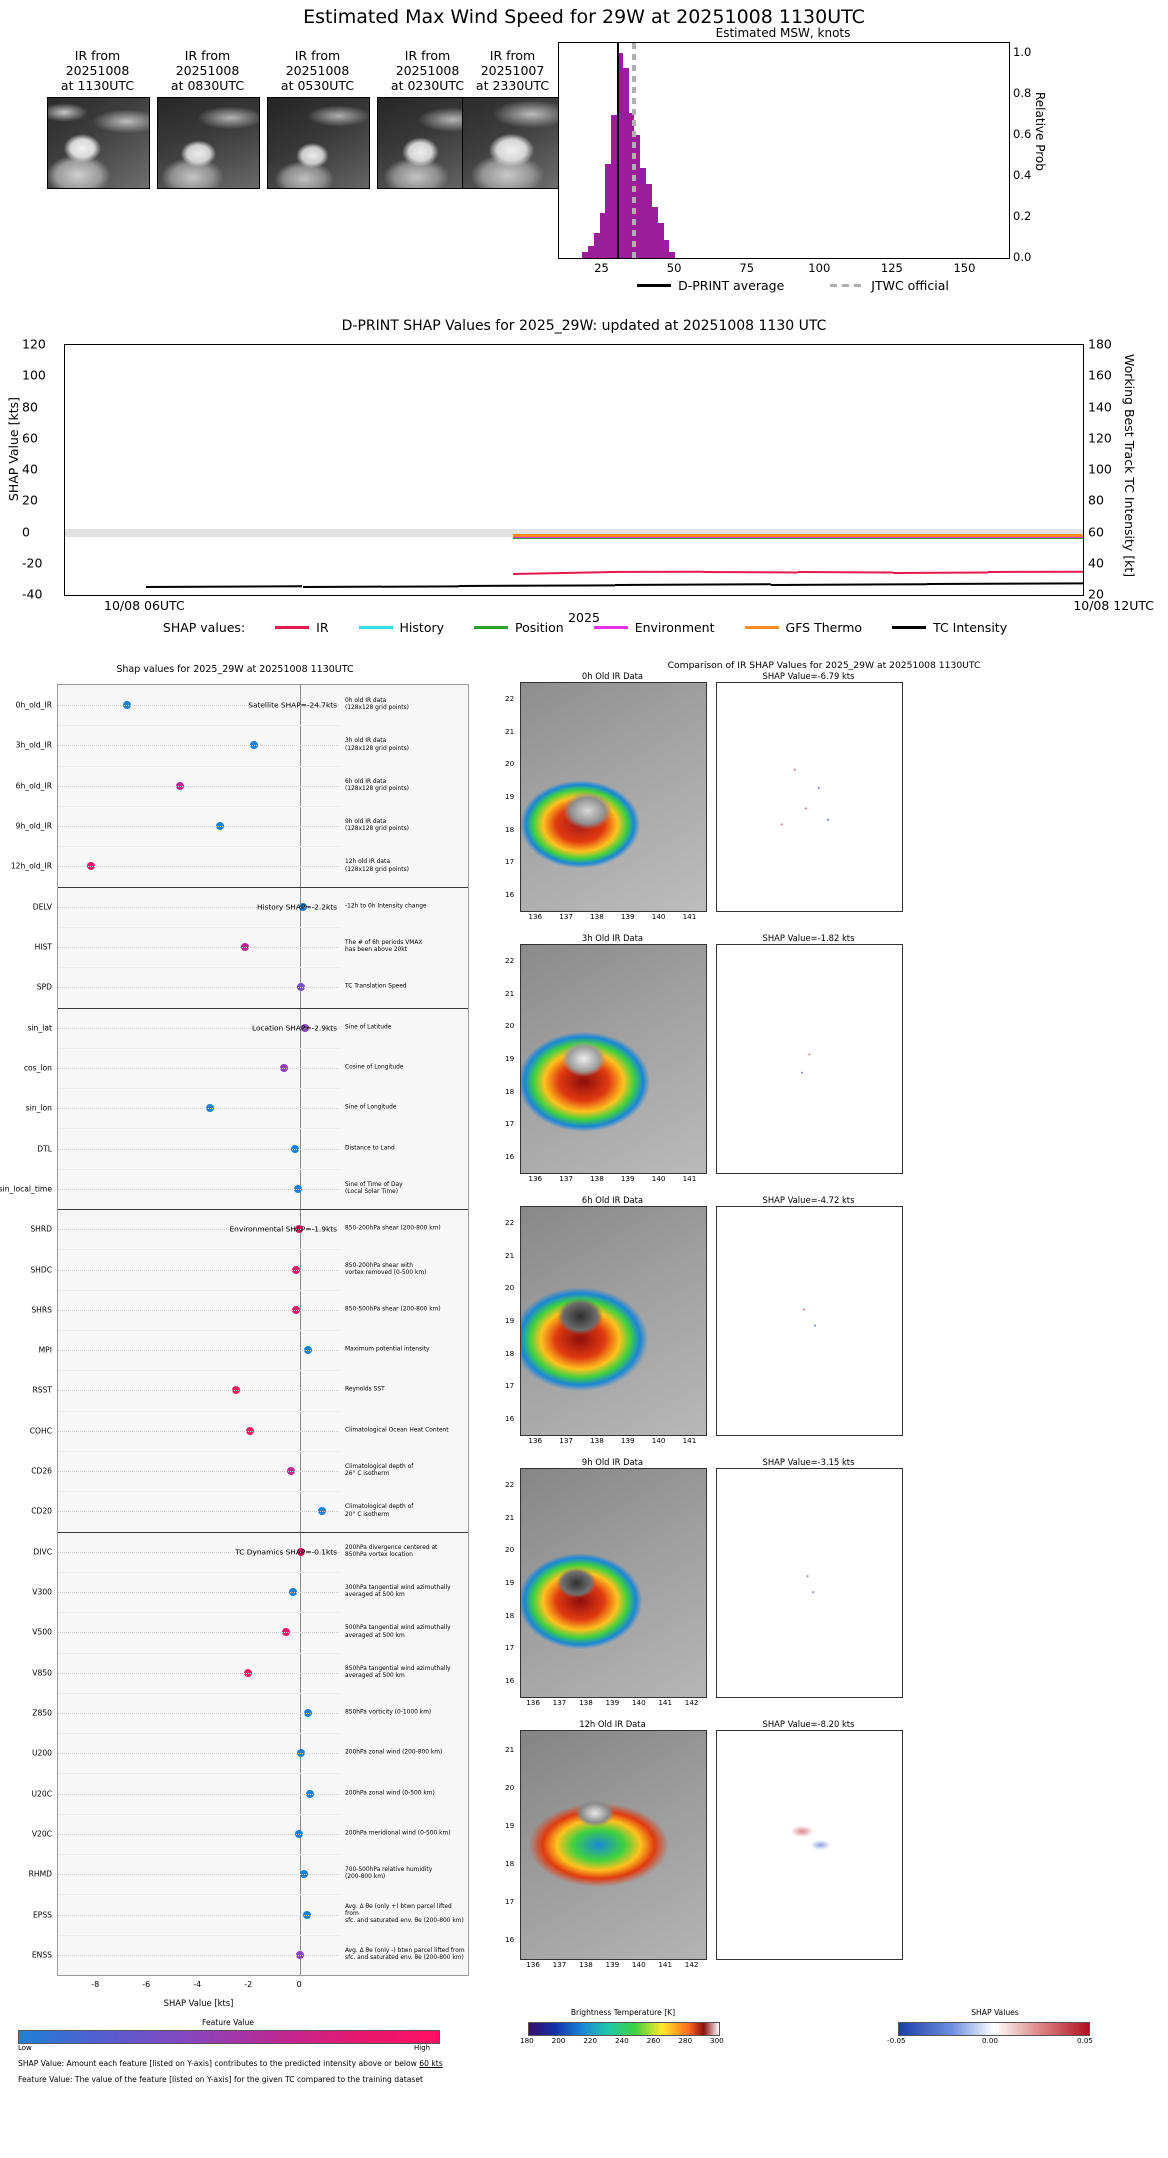 This screenshot has height=2158, width=1168. What do you see at coordinates (512, 70) in the screenshot?
I see `ir-thumbnail-label: IR from 20251007 at 2330UTC` at bounding box center [512, 70].